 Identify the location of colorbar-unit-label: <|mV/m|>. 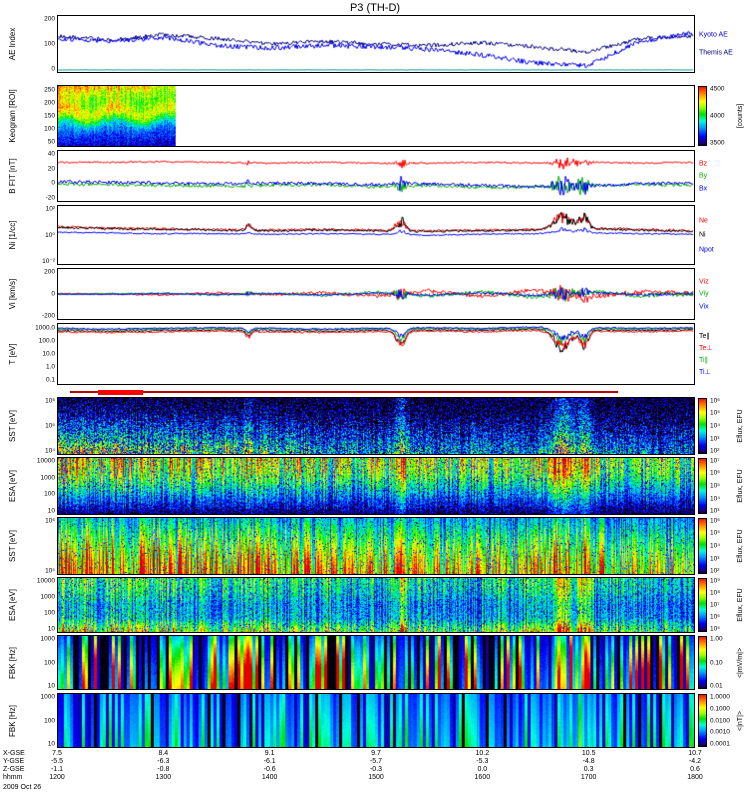
(740, 662).